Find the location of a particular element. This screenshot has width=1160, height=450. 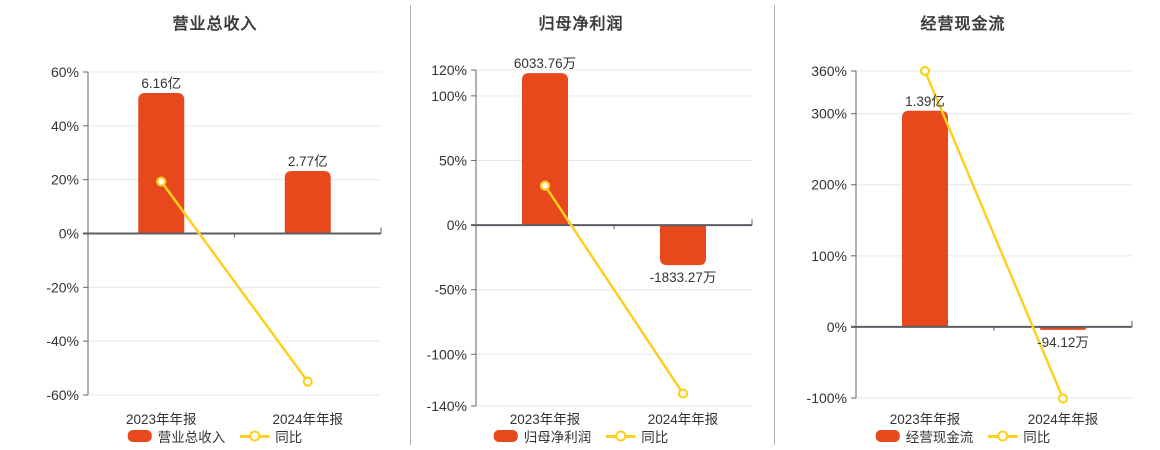

chart-title-net-profit: 归母净利润 is located at coordinates (581, 24).